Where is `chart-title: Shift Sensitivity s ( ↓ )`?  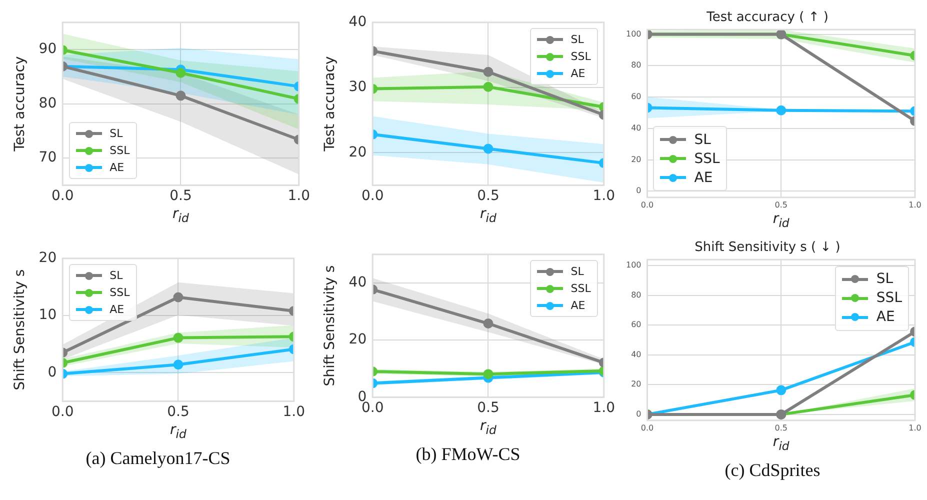 chart-title: Shift Sensitivity s ( ↓ ) is located at coordinates (767, 248).